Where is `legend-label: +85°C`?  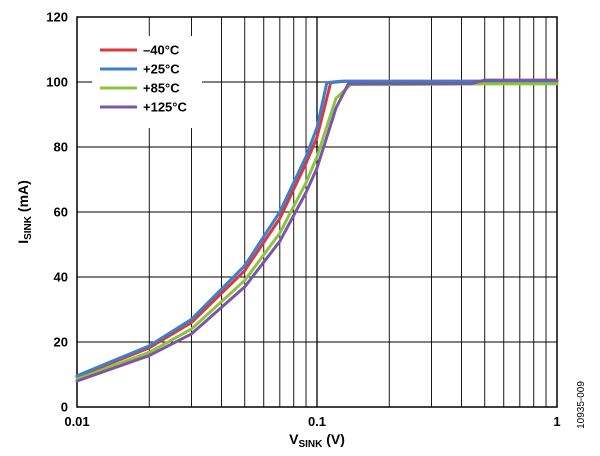 legend-label: +85°C is located at coordinates (161, 88).